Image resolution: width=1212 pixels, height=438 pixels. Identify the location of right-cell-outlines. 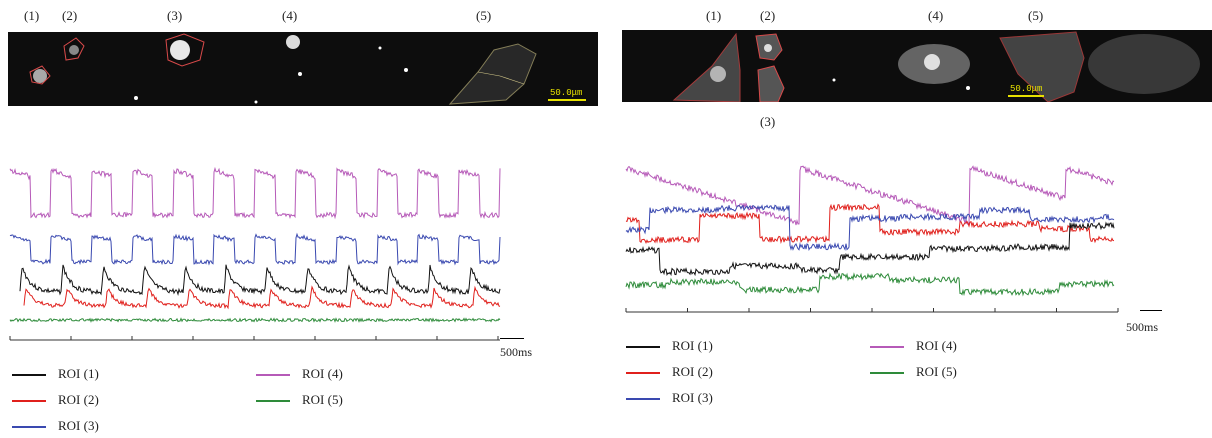
(936, 66).